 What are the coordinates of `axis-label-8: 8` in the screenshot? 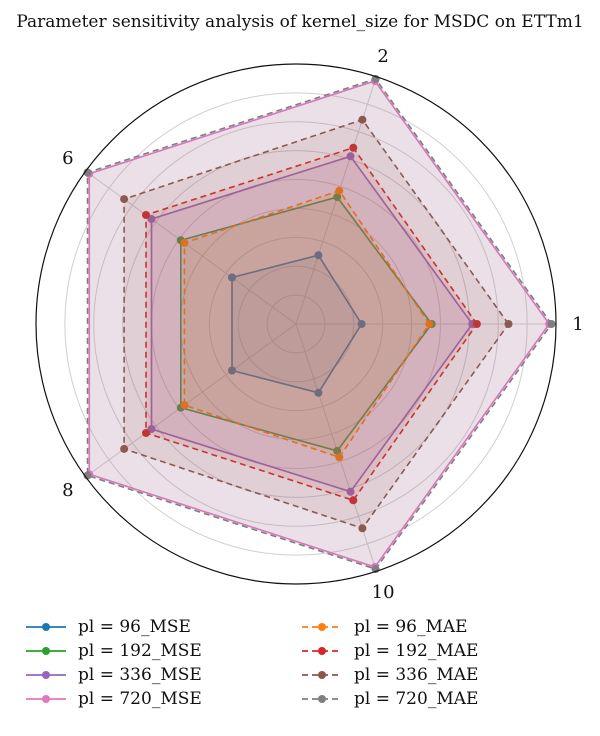 It's located at (67, 490).